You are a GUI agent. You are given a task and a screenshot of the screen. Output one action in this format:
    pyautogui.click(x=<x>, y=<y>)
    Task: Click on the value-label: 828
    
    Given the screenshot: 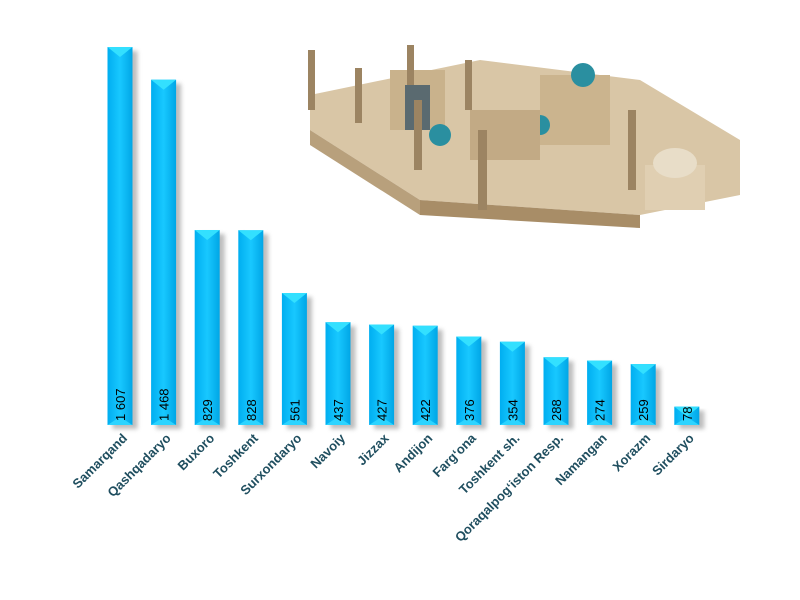 What is the action you would take?
    pyautogui.click(x=251, y=410)
    